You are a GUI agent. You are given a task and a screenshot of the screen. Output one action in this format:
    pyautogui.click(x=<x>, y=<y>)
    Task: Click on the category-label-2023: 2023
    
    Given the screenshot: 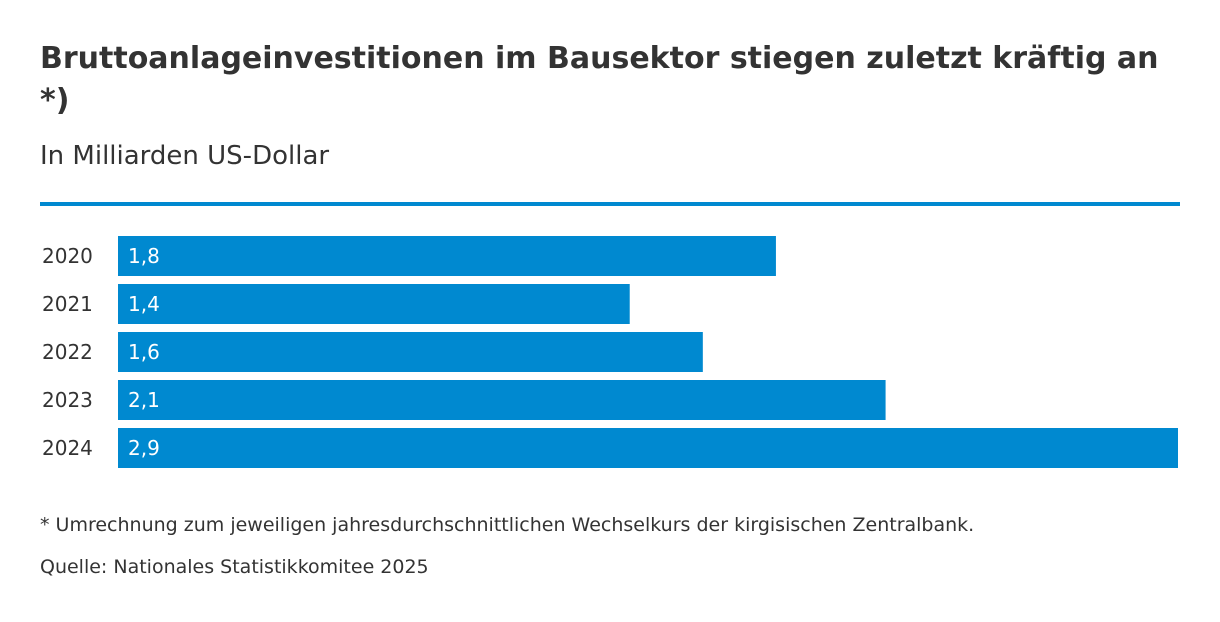 What is the action you would take?
    pyautogui.click(x=67, y=400)
    